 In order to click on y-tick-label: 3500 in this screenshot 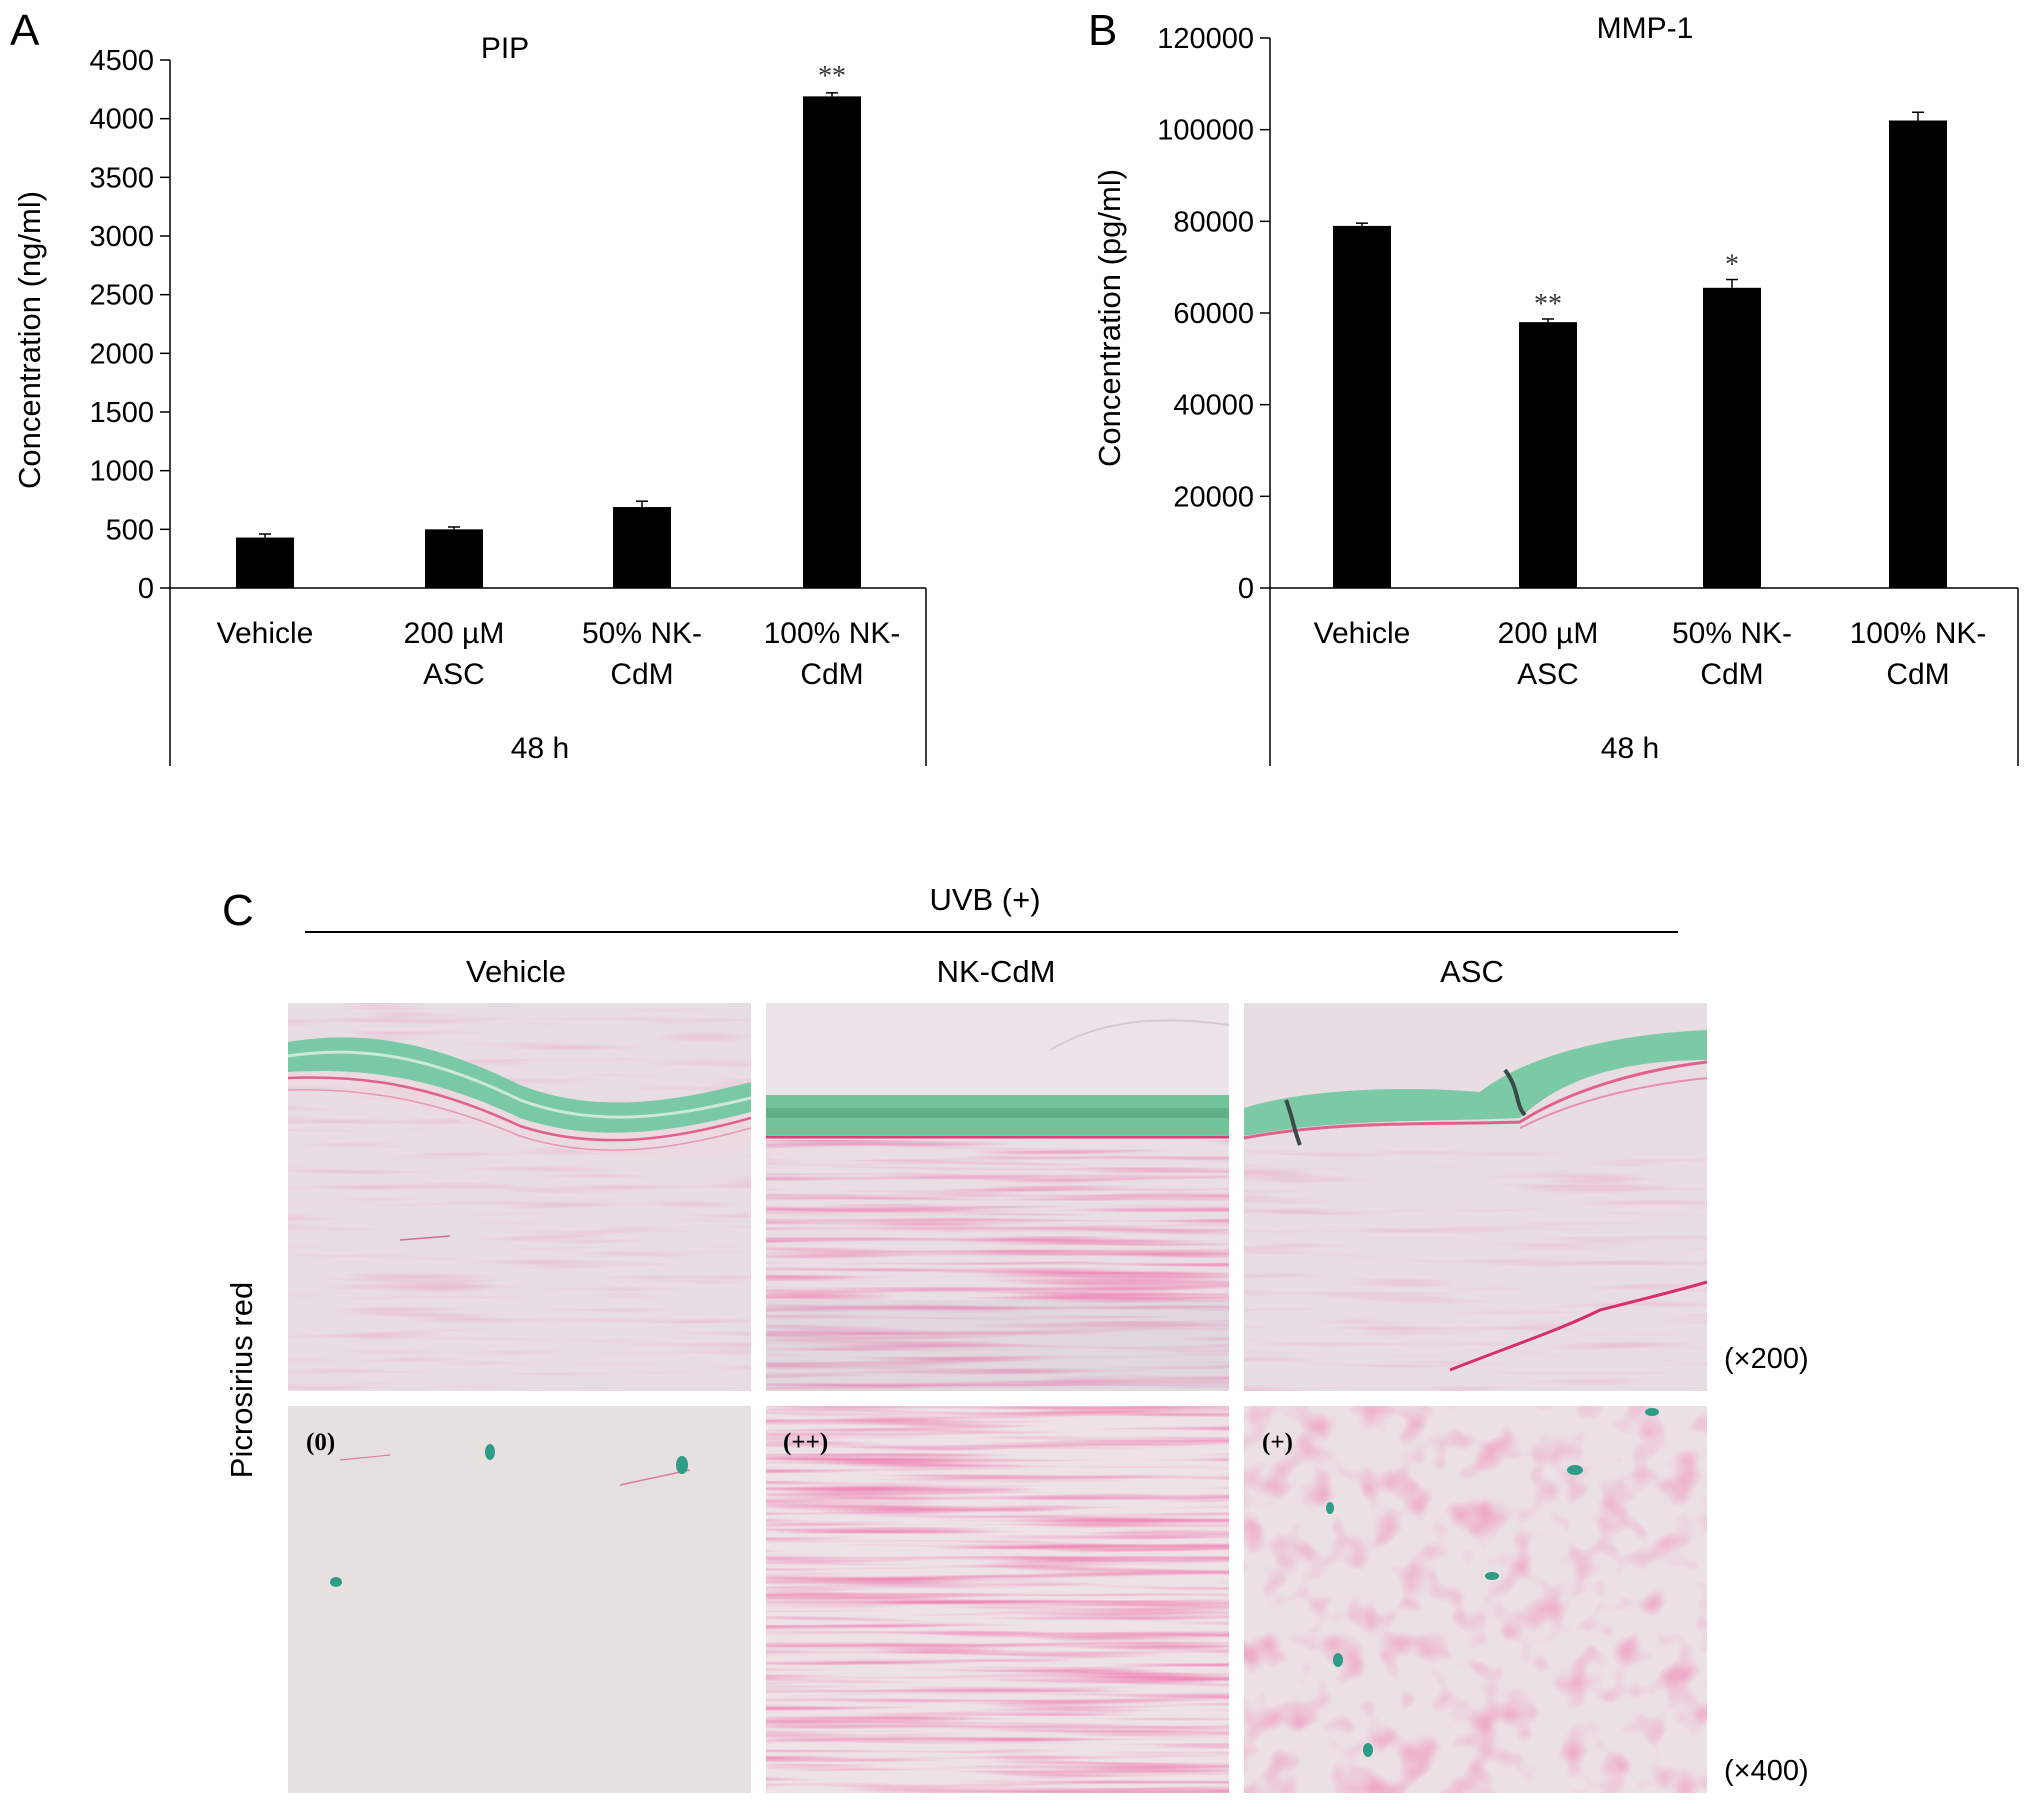, I will do `click(121, 178)`.